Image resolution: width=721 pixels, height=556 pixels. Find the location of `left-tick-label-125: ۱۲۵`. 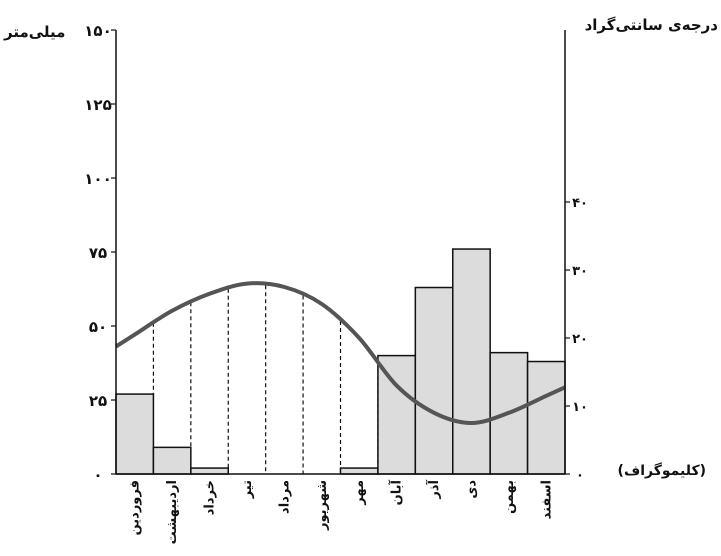

left-tick-label-125: ۱۲۵ is located at coordinates (97, 105).